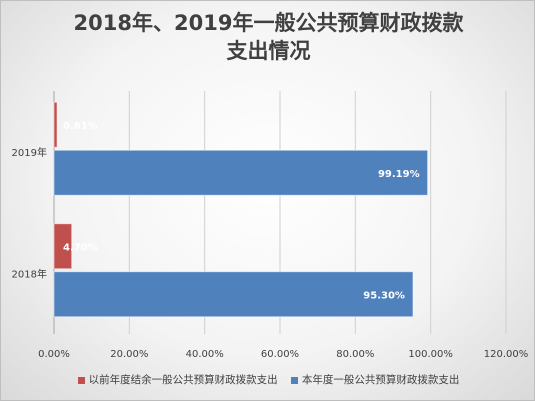 This screenshot has height=402, width=535. Describe the element at coordinates (80, 126) in the screenshot. I see `data-label: 0.81%` at that location.